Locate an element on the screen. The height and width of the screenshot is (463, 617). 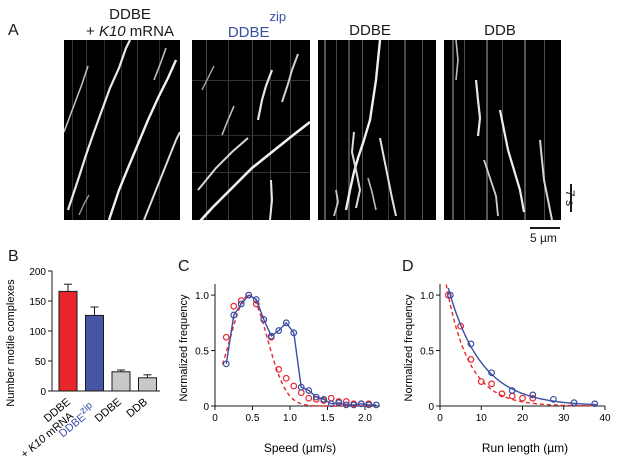
bar-chart-y-tick-label: 50 is located at coordinates (41, 362).